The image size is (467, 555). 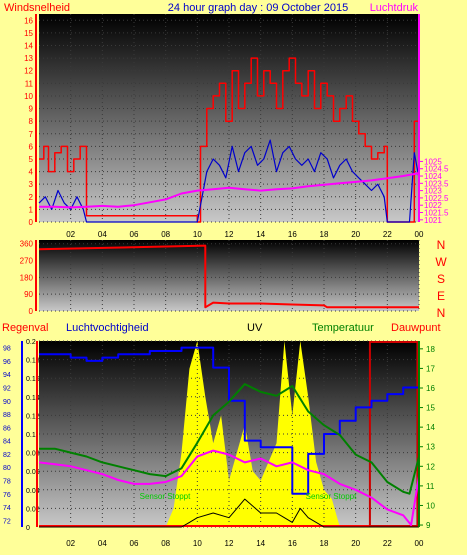 I want to click on chart-title: 24 hour graph day : 09 October 2015, so click(x=258, y=8).